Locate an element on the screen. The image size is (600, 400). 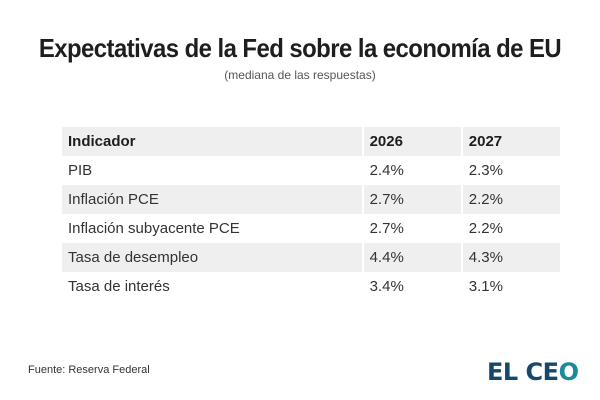
column-header-2026: 2026 is located at coordinates (413, 141).